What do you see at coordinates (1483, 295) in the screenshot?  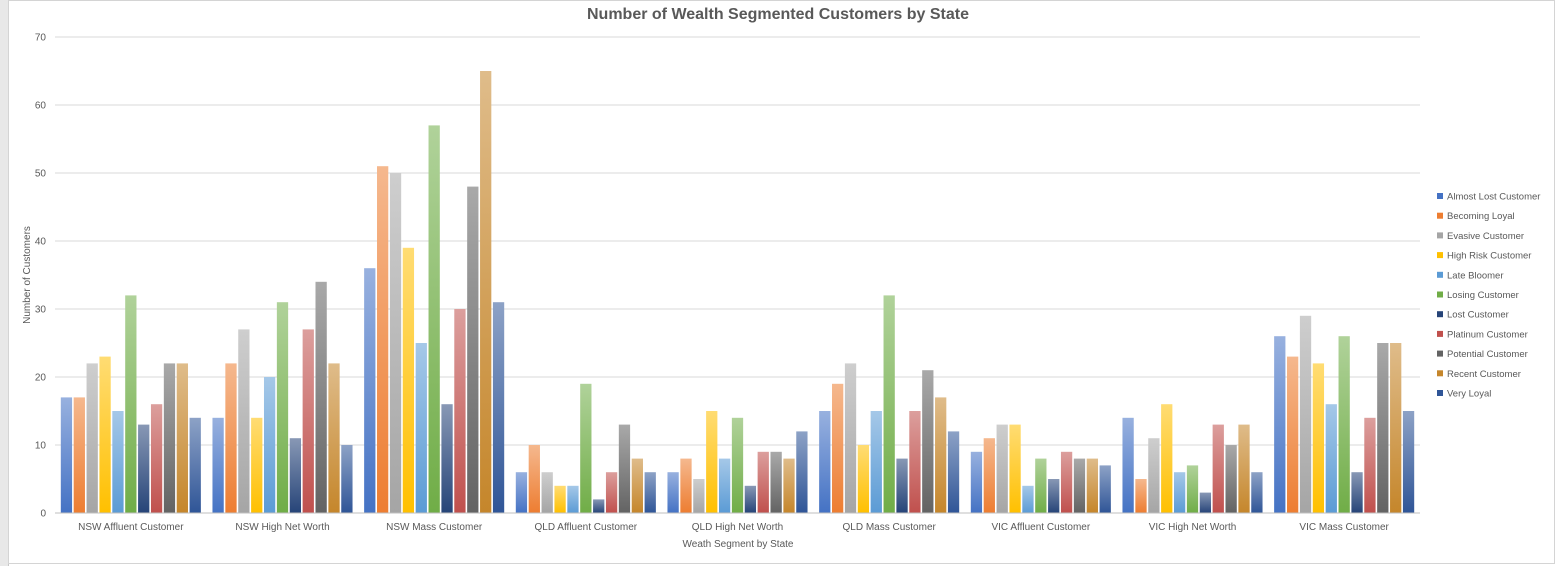 I see `legend-label: Losing Customer` at bounding box center [1483, 295].